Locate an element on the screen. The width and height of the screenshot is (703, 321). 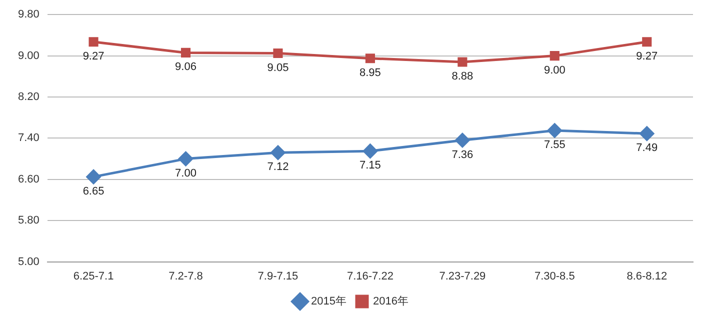
x-tick-label: 6.25-7.1 is located at coordinates (93, 276).